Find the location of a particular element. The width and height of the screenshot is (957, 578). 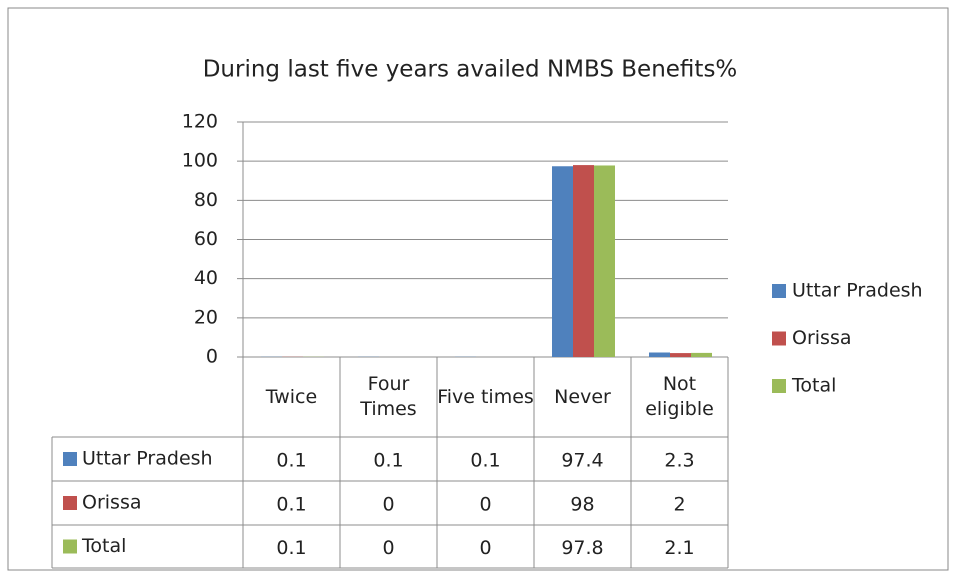

x-tick-label-box: Five times is located at coordinates (485, 396).